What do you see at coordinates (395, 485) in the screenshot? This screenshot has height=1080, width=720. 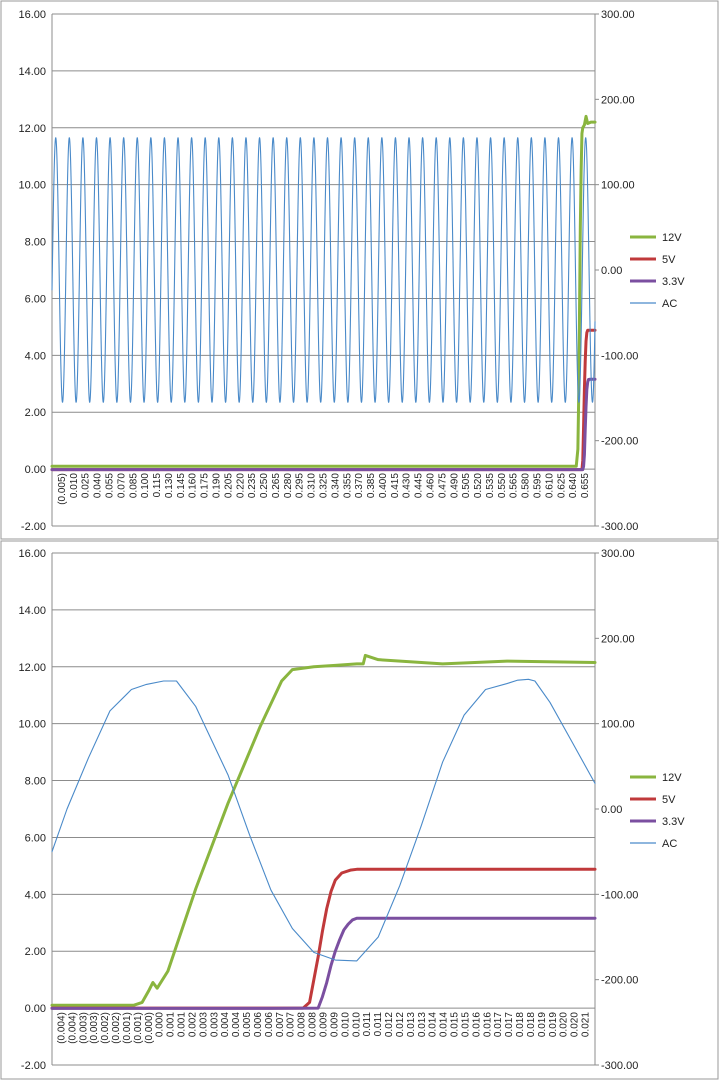 I see `x-tick-label: 0.415` at bounding box center [395, 485].